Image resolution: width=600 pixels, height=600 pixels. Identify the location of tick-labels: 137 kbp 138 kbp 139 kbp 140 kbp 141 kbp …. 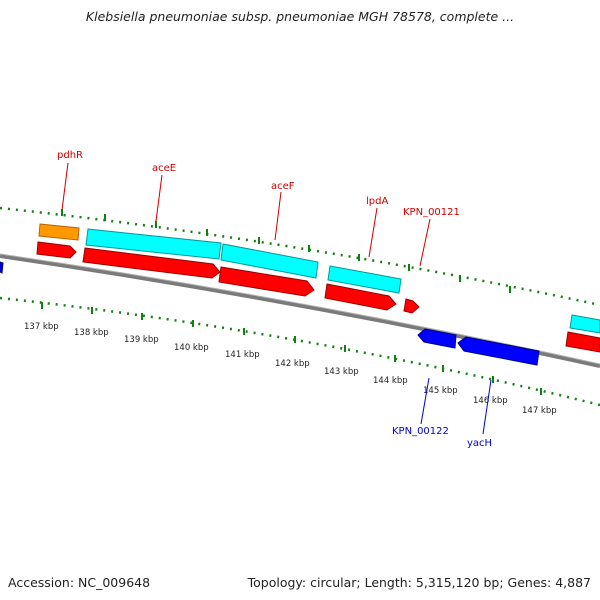
(290, 369).